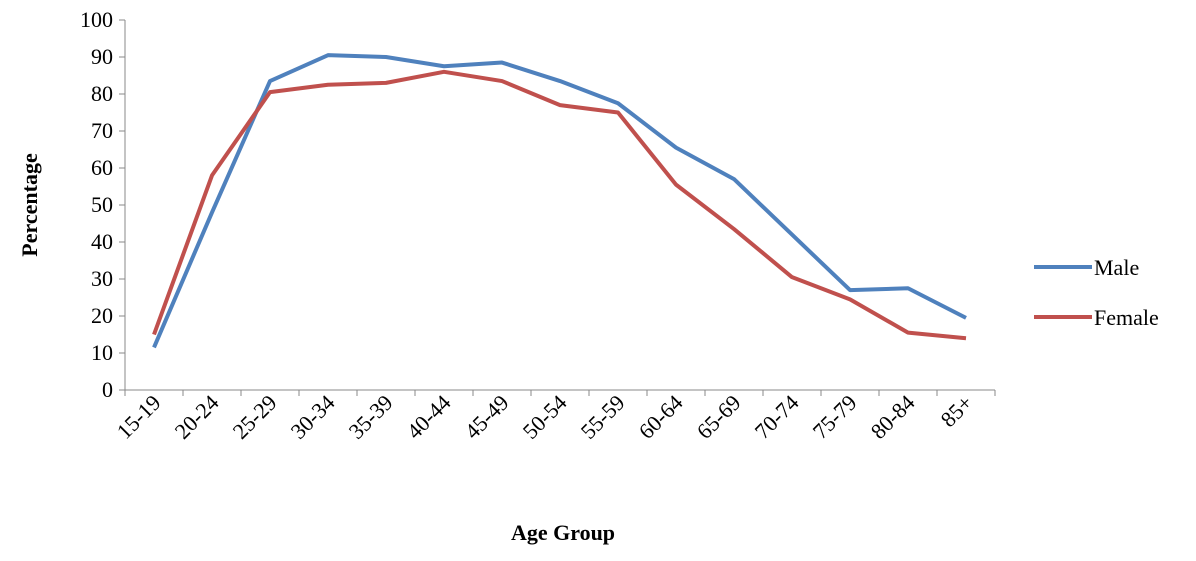 This screenshot has width=1196, height=561. What do you see at coordinates (545, 417) in the screenshot?
I see `x-tick-label: 50-54` at bounding box center [545, 417].